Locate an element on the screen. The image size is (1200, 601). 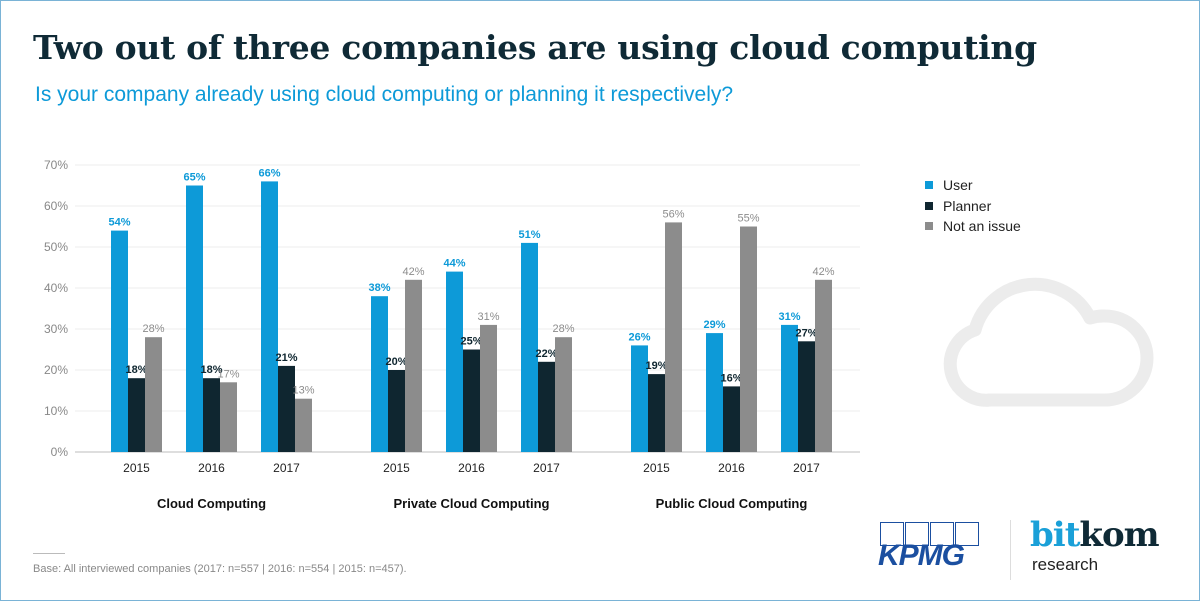
y-tick-label: 50% is located at coordinates (56, 247).